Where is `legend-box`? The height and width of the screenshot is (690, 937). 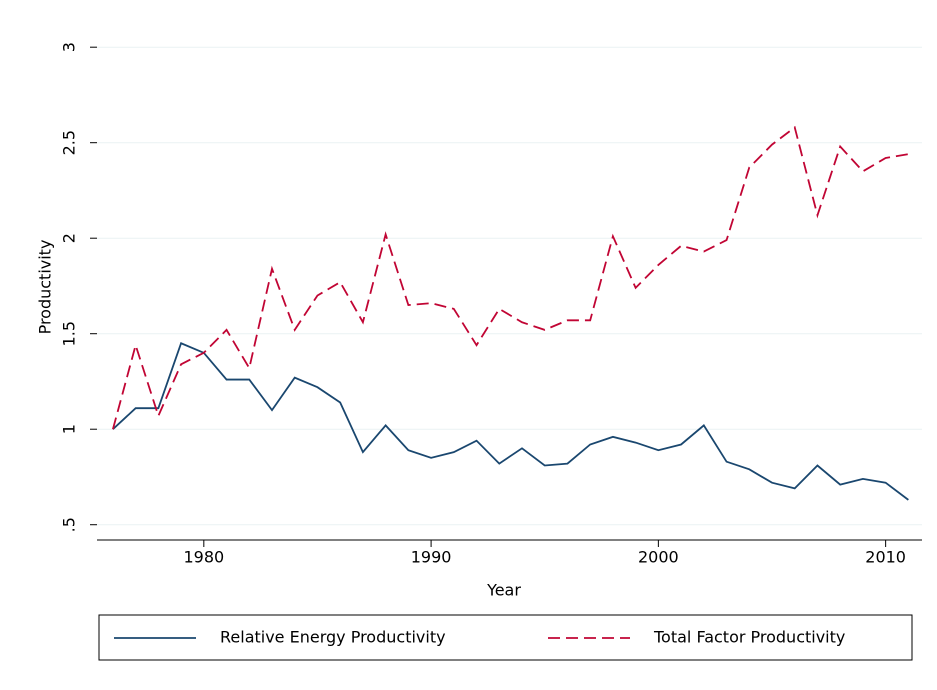 legend-box is located at coordinates (505, 637).